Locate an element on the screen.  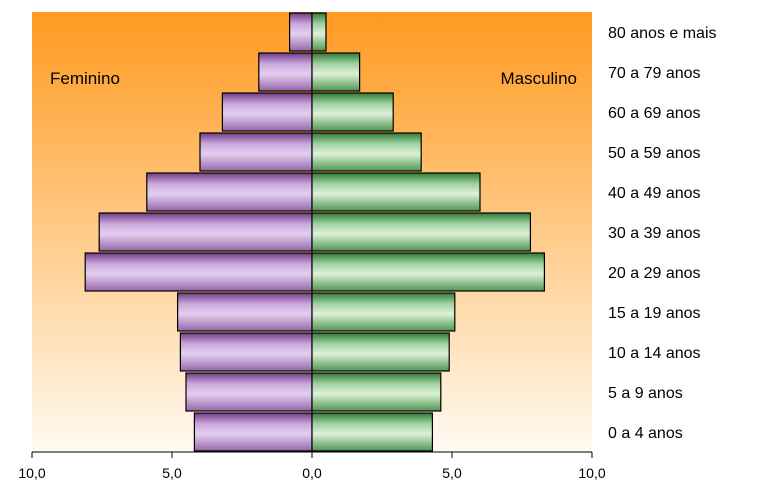
category-label: 30 a 39 anos is located at coordinates (654, 233).